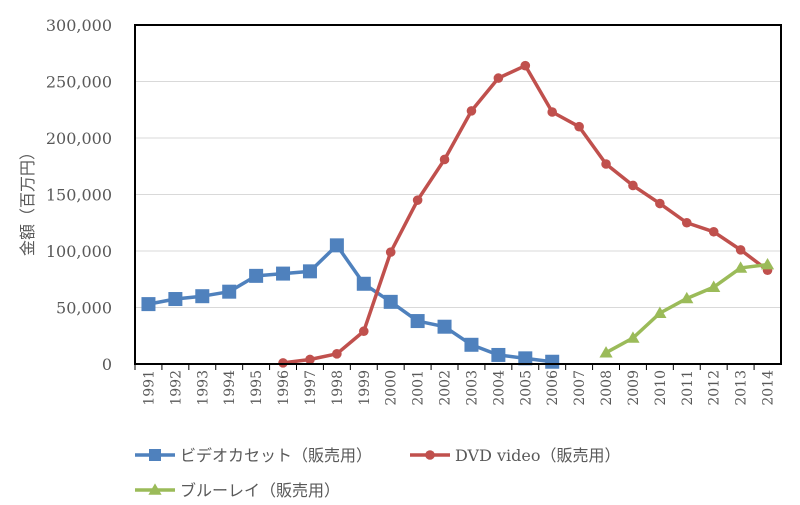 This screenshot has width=800, height=505. I want to click on series-line, so click(350, 303).